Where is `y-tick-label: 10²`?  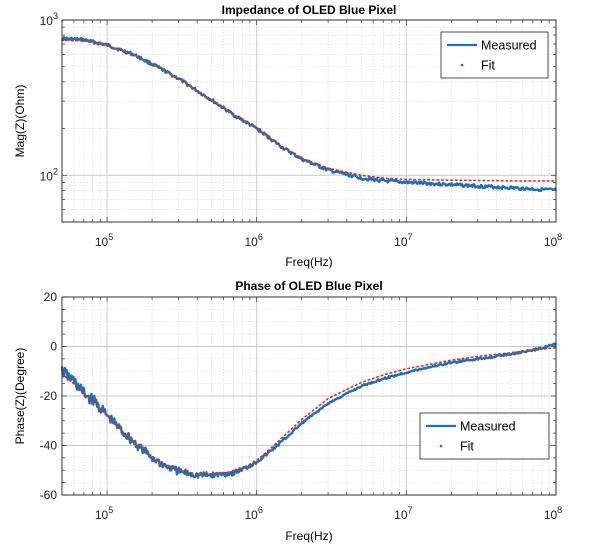
y-tick-label: 10² is located at coordinates (49, 174).